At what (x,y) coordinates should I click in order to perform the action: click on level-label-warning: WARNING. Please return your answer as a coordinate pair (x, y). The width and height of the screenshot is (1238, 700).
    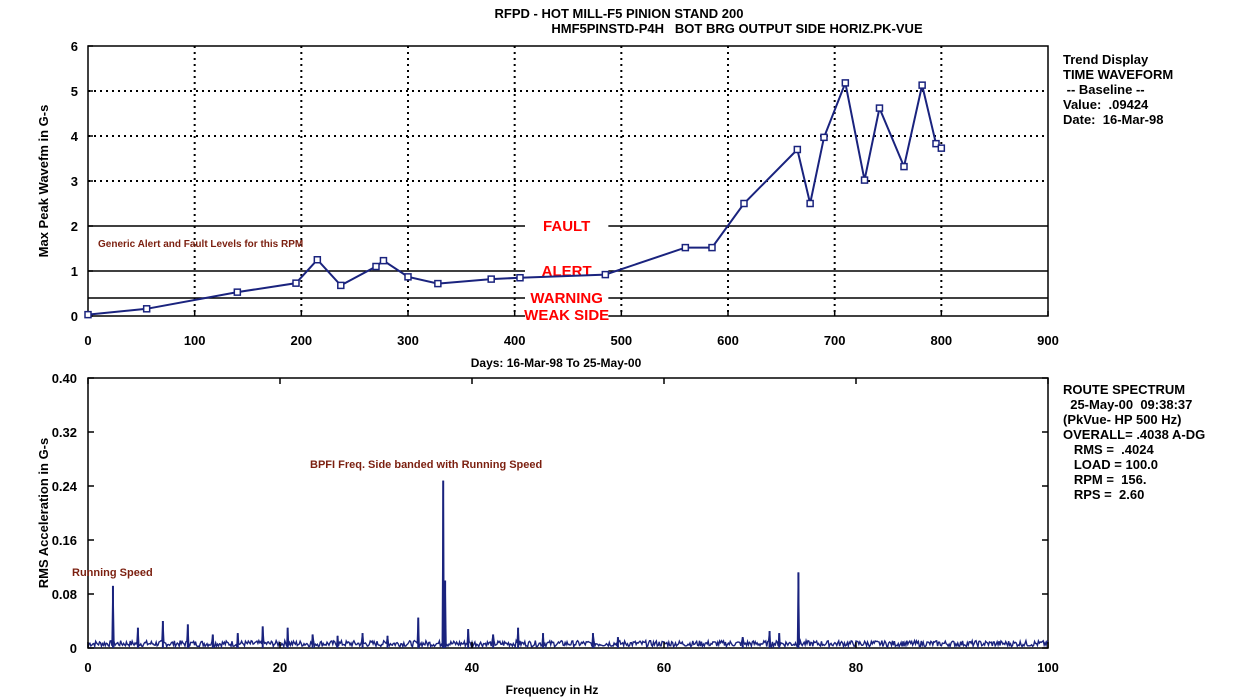
    Looking at the image, I should click on (566, 298).